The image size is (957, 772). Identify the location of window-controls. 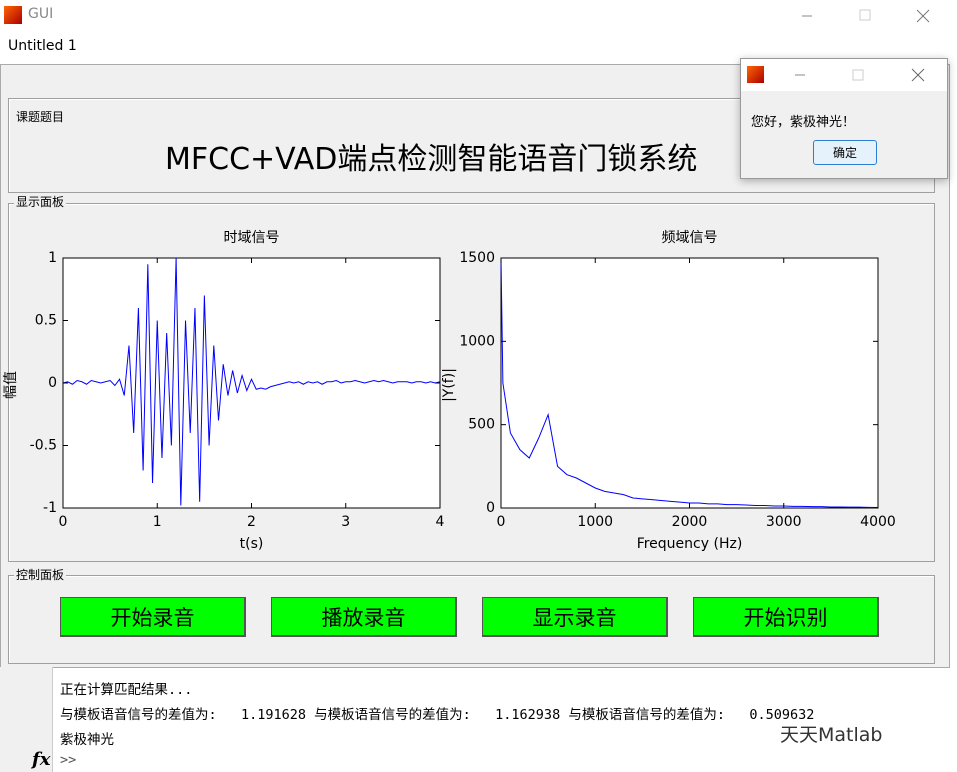
(868, 16).